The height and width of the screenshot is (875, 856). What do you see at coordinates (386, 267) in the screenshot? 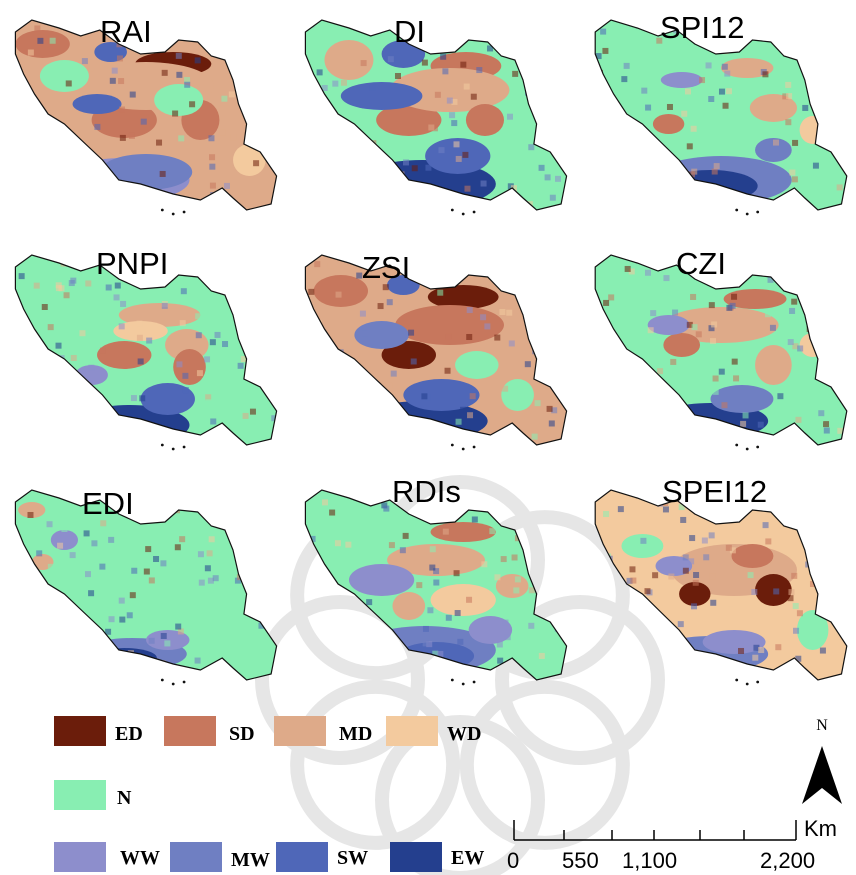
I see `map-title-zsi: ZSI` at bounding box center [386, 267].